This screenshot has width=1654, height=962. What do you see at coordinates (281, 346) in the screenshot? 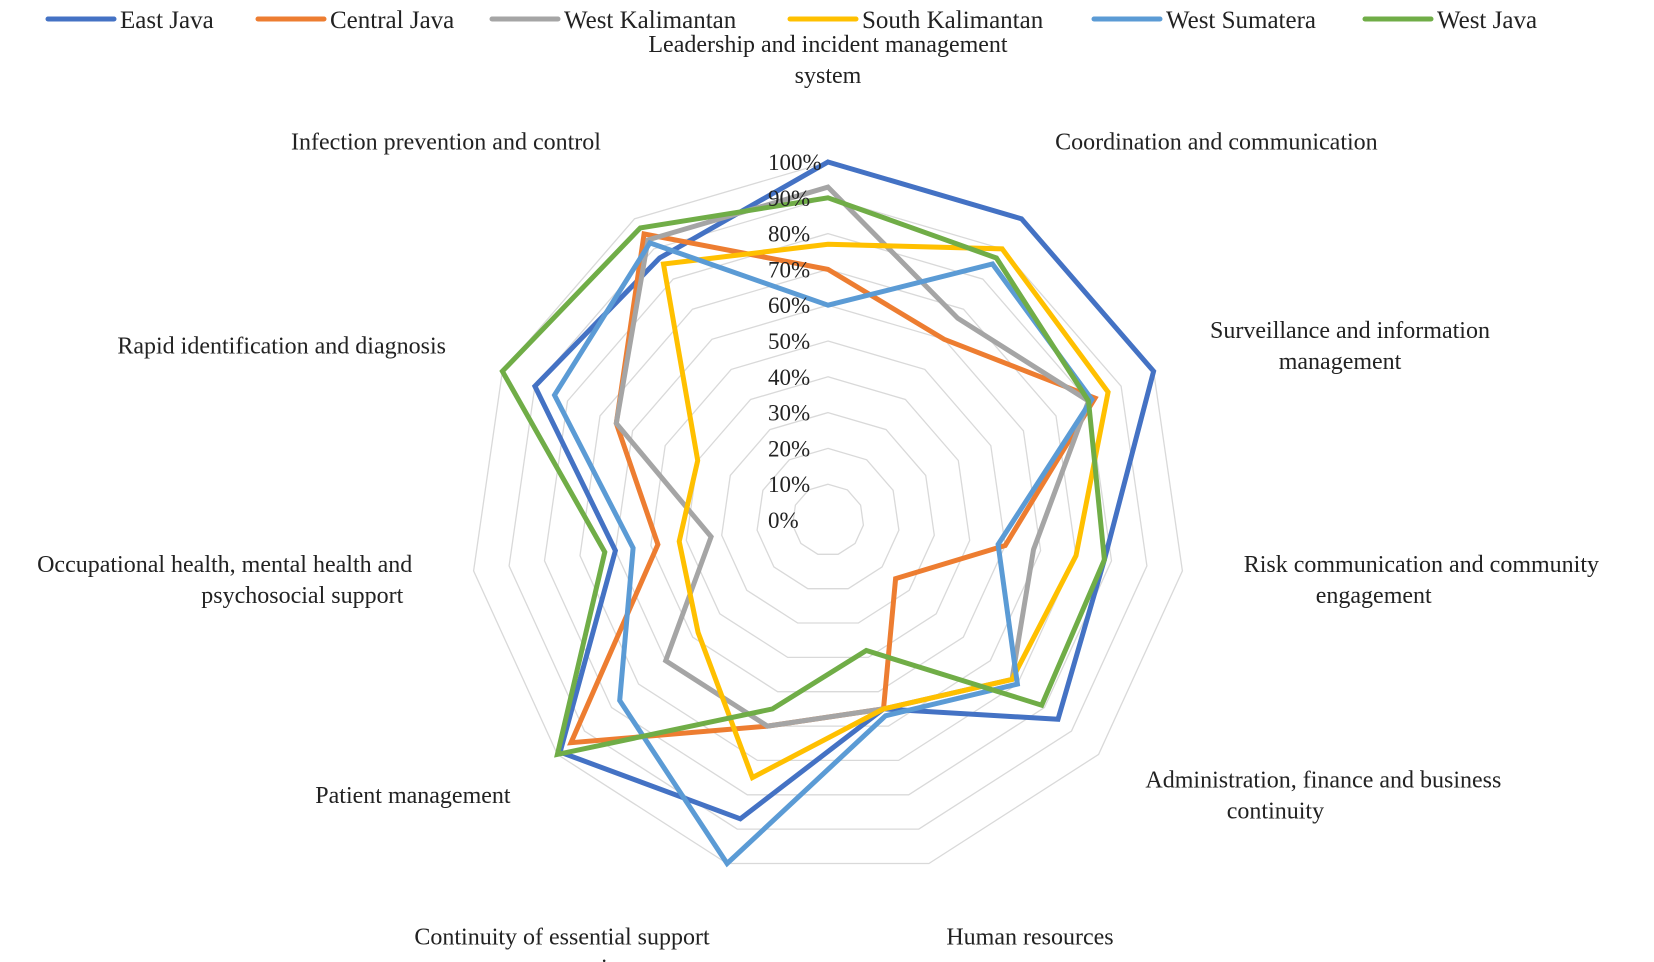
I see `category-label: Rapid identification and diagnosis` at bounding box center [281, 346].